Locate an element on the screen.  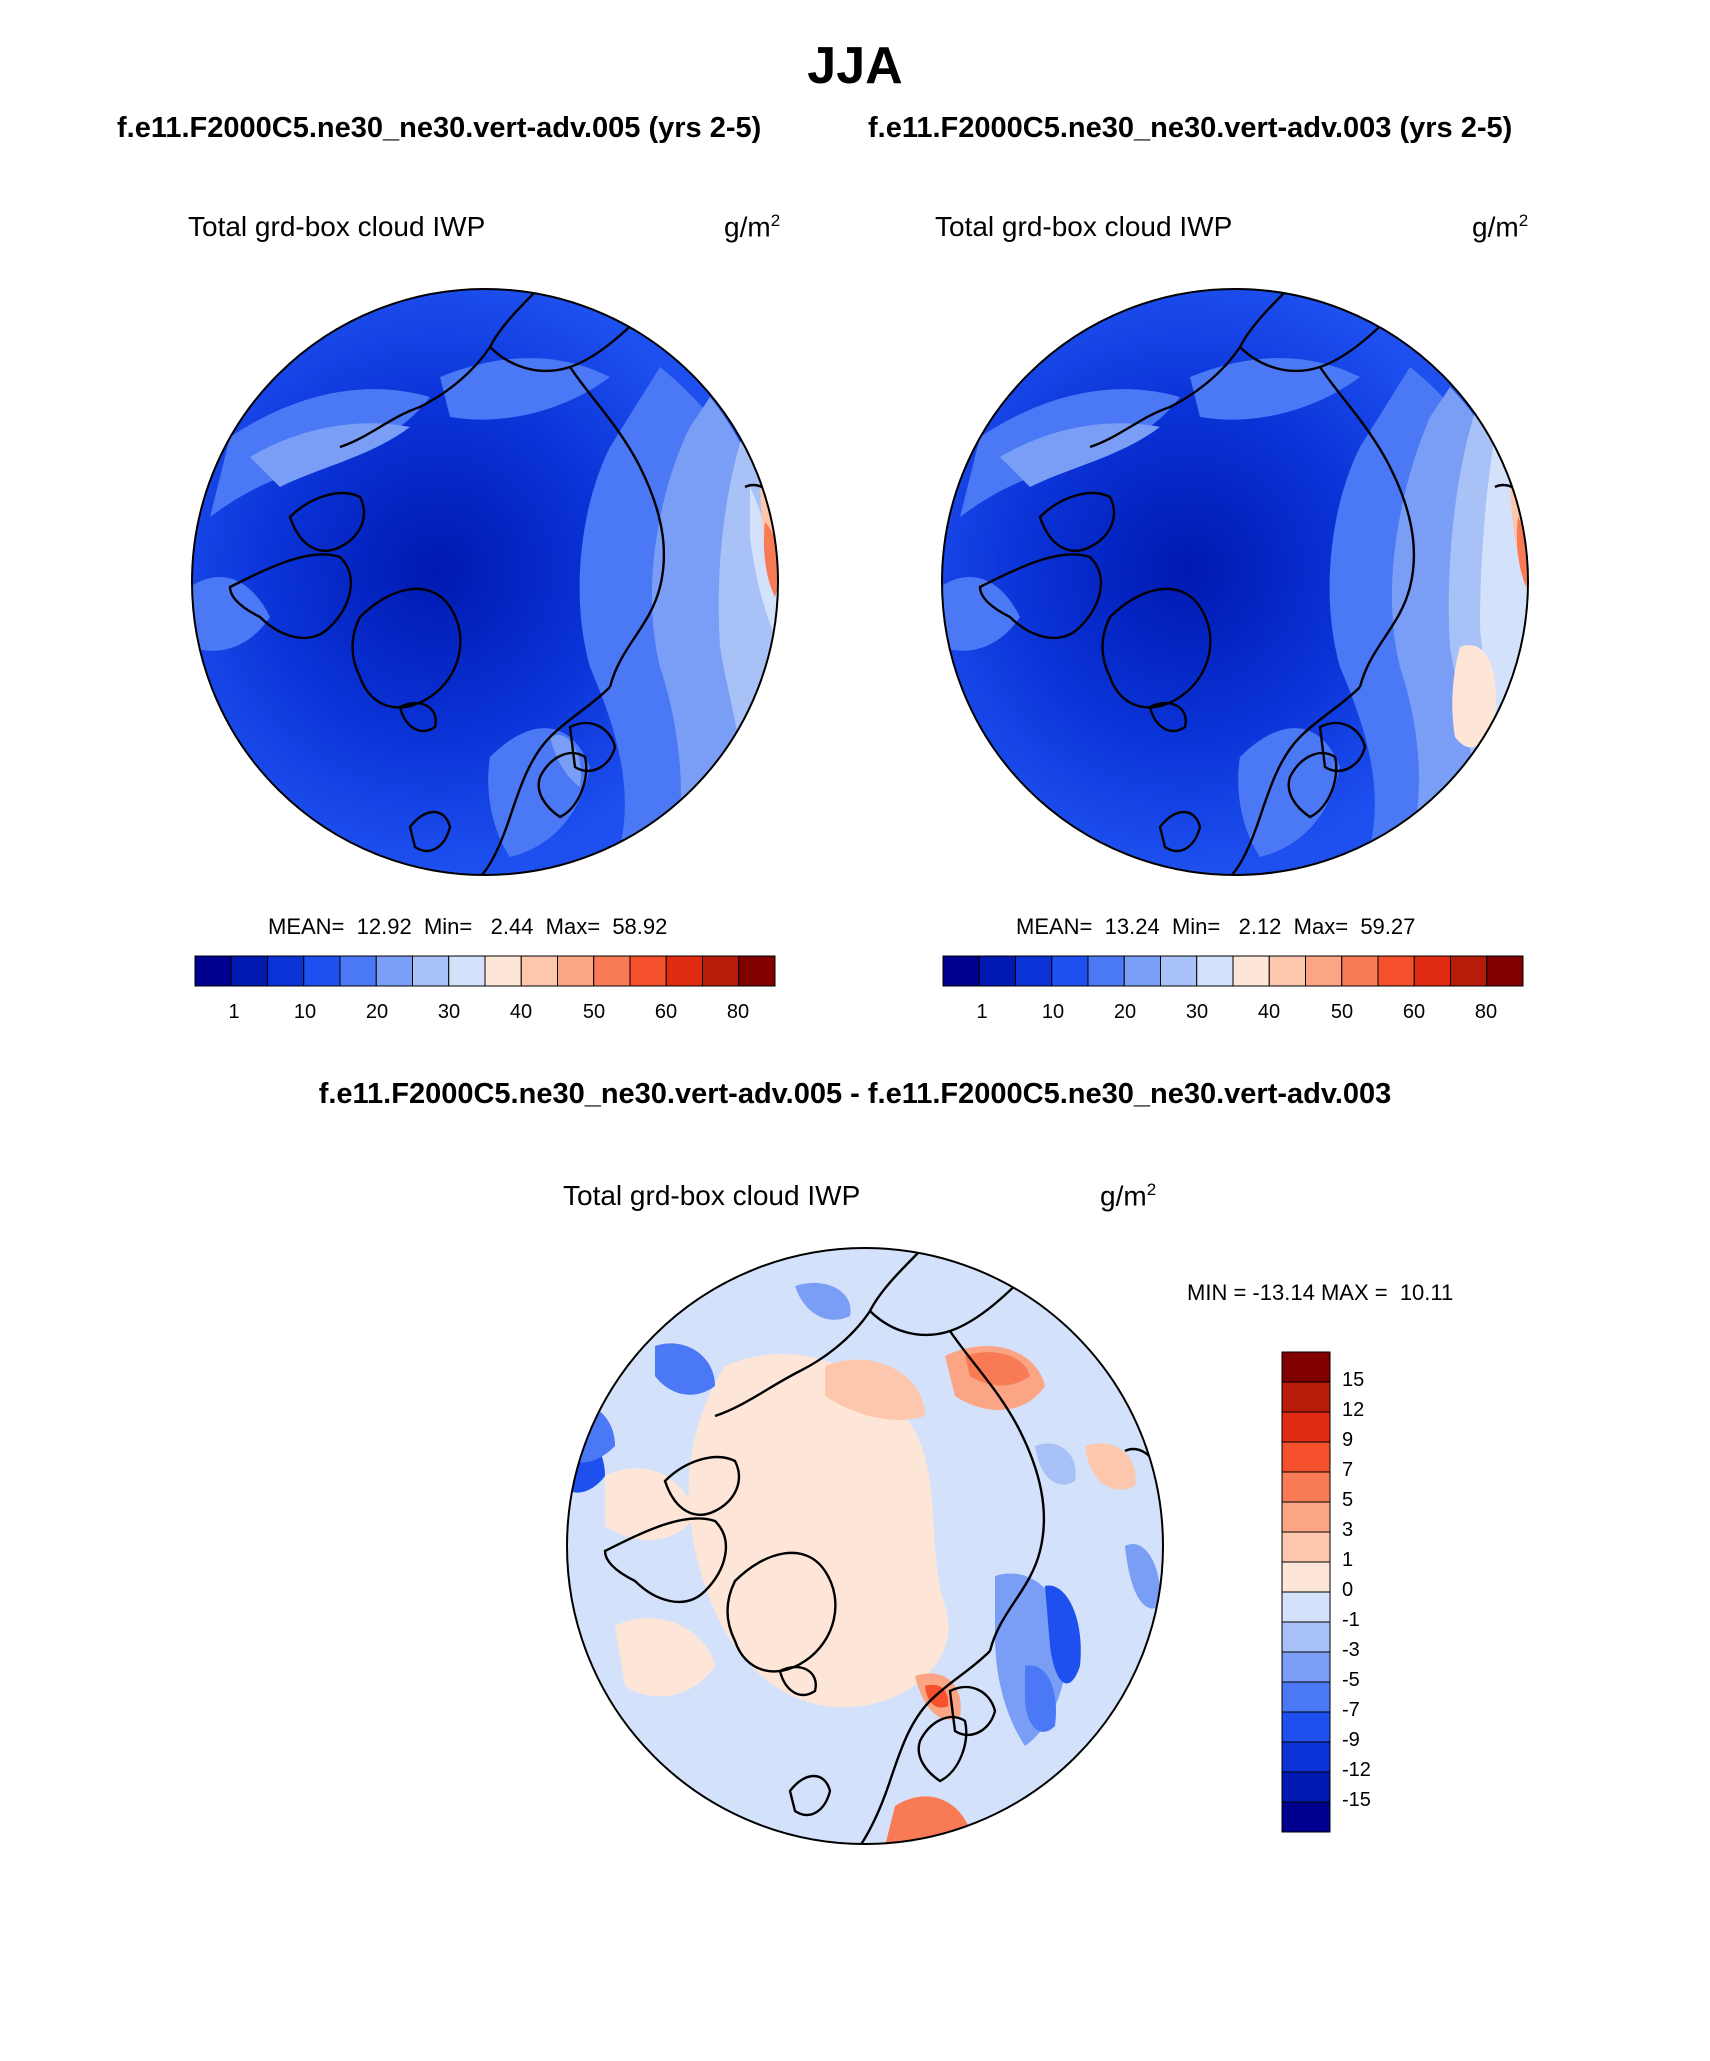
colorbar-tick: 5 is located at coordinates (1348, 1500).